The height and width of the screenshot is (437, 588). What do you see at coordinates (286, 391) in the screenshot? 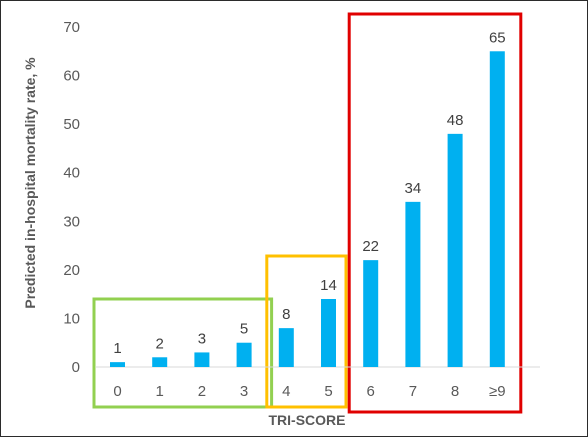
I see `x-tick-label: 4` at bounding box center [286, 391].